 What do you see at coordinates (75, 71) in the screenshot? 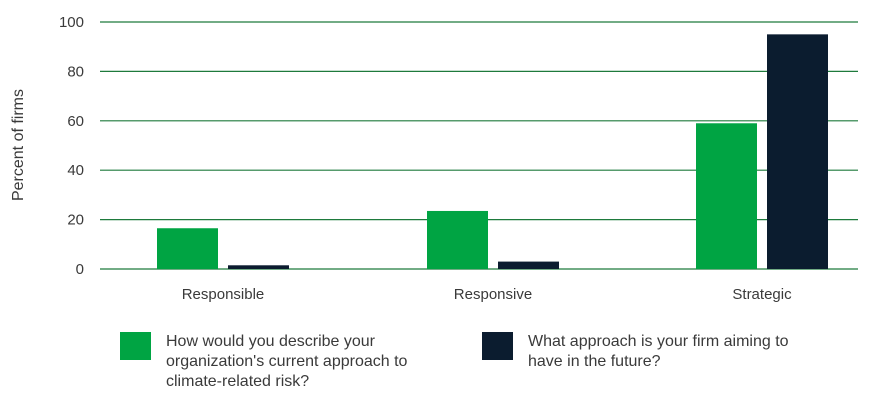
I see `y-tick-label: 80` at bounding box center [75, 71].